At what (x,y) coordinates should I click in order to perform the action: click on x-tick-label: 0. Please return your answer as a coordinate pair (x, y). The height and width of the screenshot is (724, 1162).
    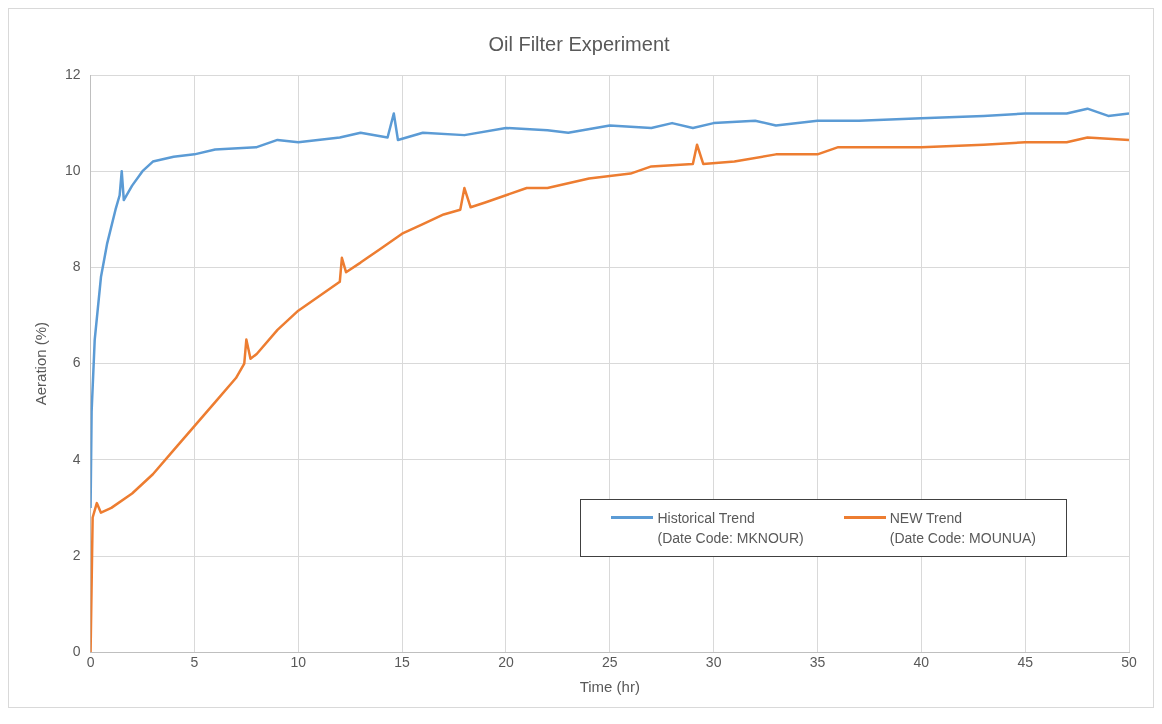
    Looking at the image, I should click on (90, 662).